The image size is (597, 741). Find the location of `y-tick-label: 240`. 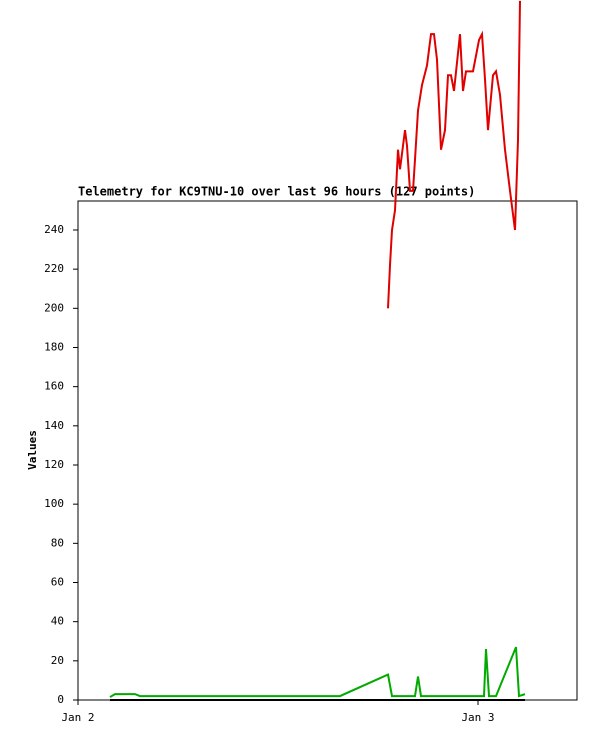

y-tick-label: 240 is located at coordinates (54, 229).